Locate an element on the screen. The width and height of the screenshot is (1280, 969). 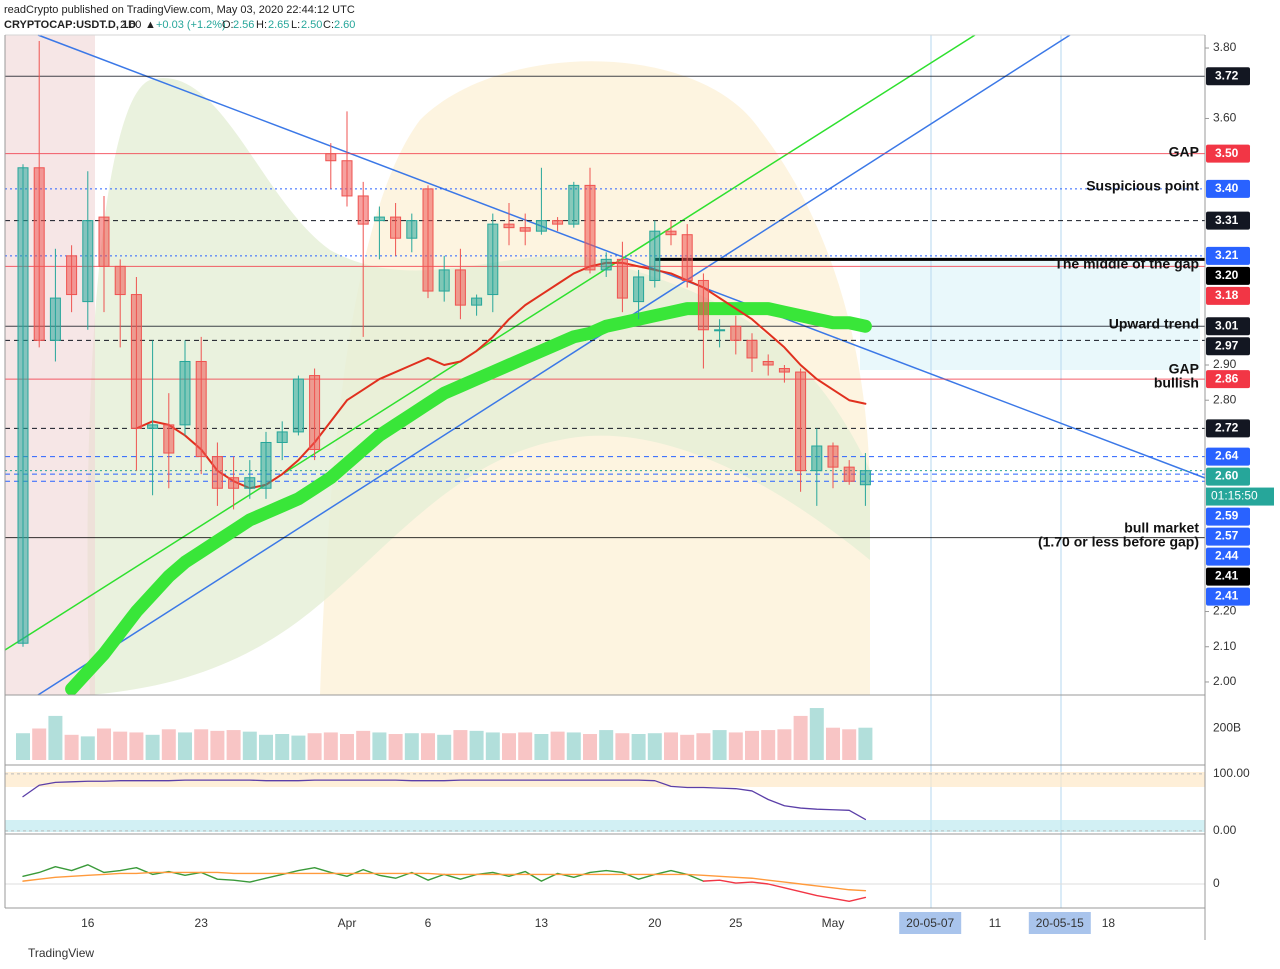
price-badge-label: 2.97 is located at coordinates (1227, 345).